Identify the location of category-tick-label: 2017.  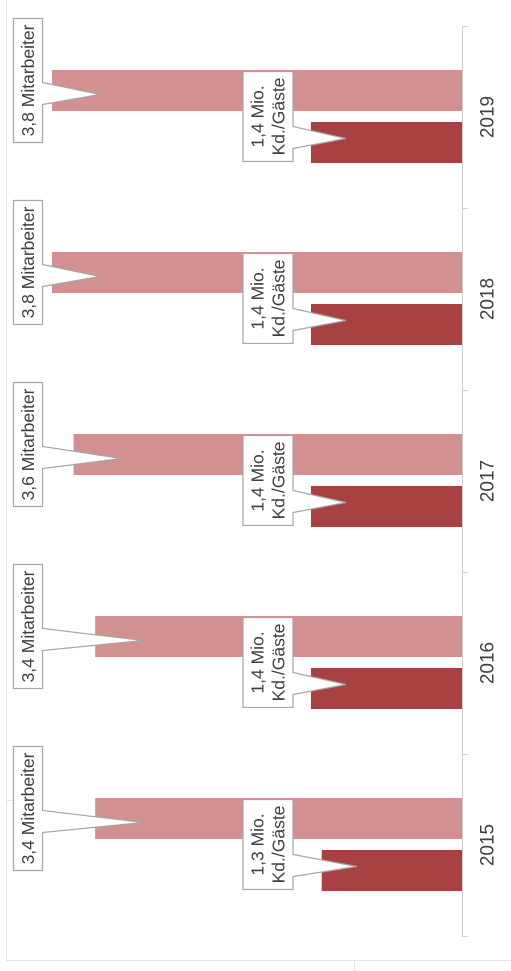
(488, 481).